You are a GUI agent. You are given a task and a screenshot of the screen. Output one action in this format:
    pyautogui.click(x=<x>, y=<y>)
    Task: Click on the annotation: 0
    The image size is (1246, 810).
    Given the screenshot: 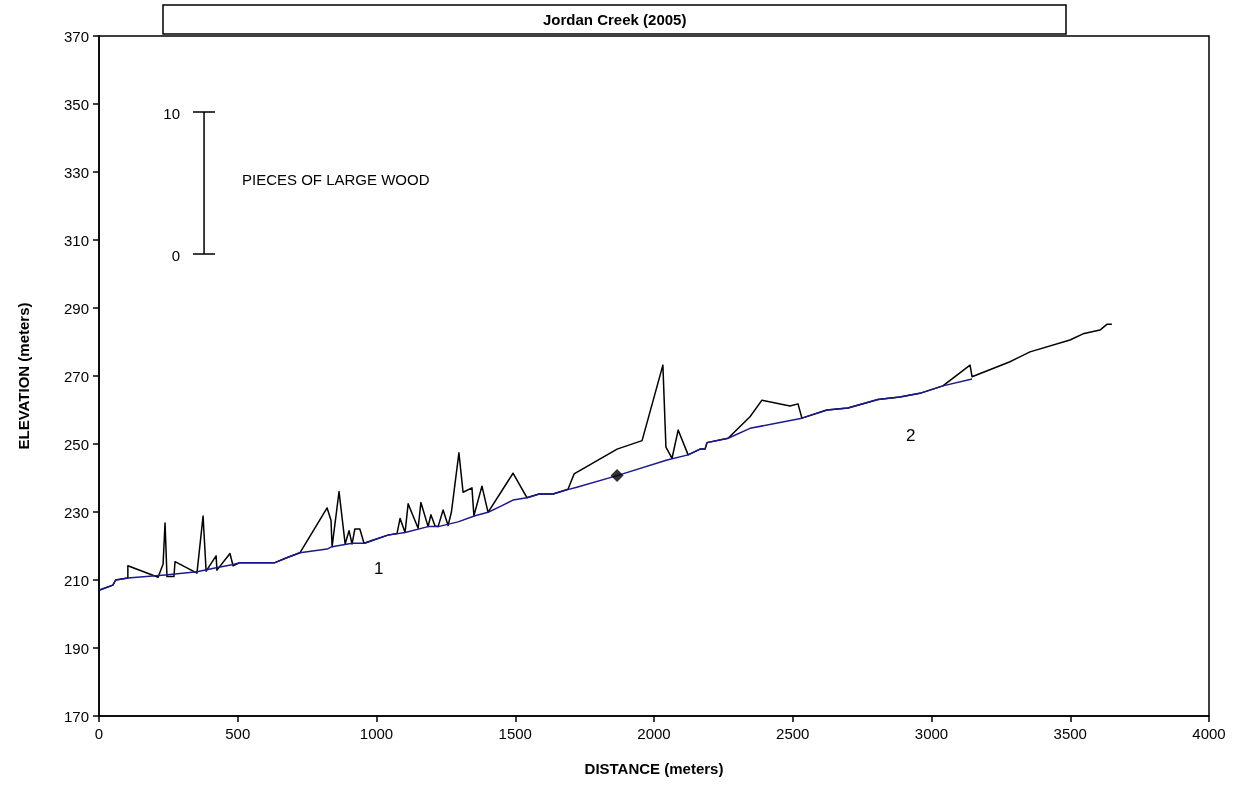 What is the action you would take?
    pyautogui.click(x=175, y=255)
    